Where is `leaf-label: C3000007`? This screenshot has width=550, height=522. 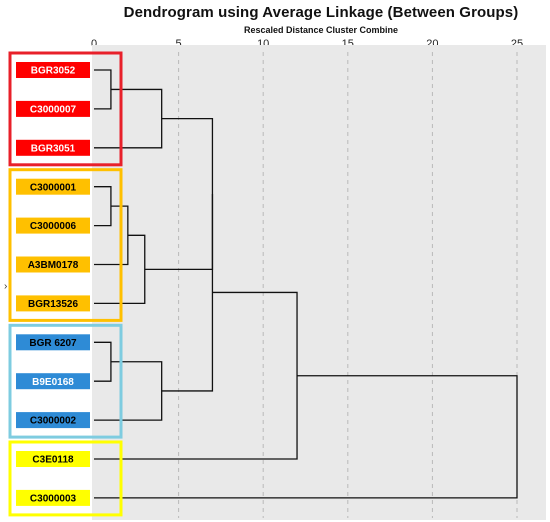
leaf-label: C3000007 is located at coordinates (53, 110).